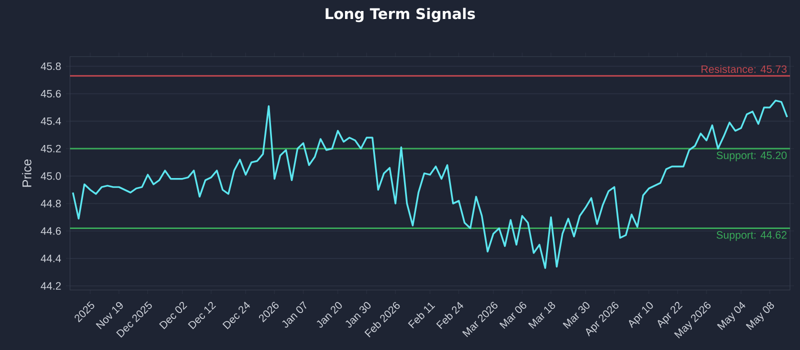 The width and height of the screenshot is (800, 350). I want to click on y-tick-label: 45.4, so click(50, 121).